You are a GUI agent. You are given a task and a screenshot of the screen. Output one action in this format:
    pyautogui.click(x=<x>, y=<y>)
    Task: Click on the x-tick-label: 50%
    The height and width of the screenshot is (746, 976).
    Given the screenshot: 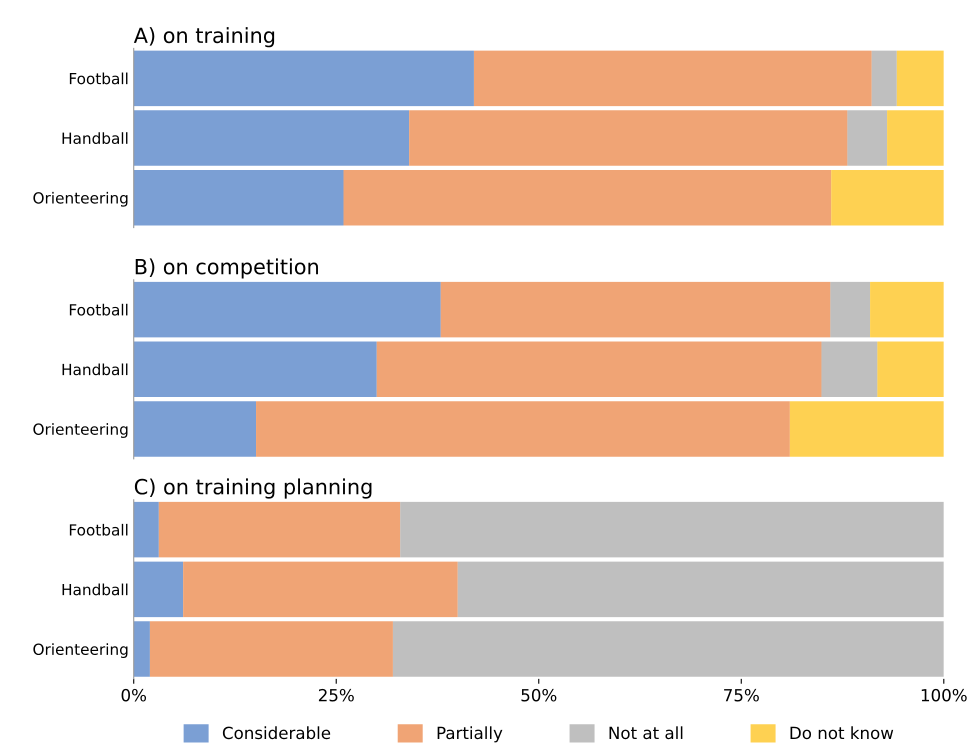 What is the action you would take?
    pyautogui.click(x=539, y=695)
    